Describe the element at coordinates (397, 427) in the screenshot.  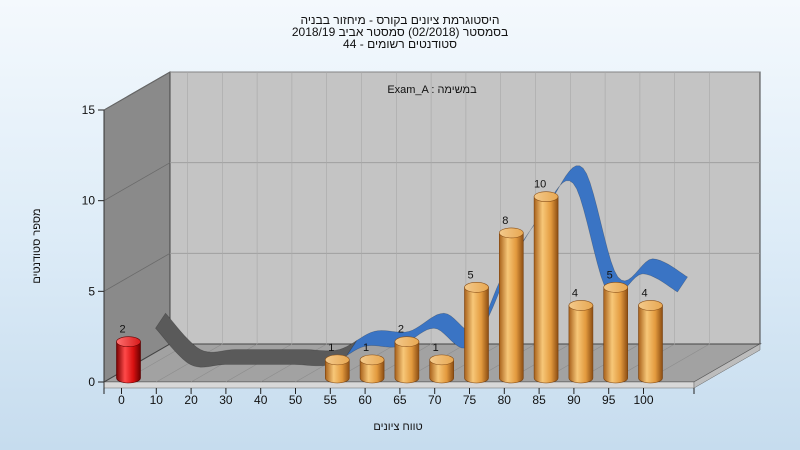
I see `x-axis-label: טווח ציונים` at that location.